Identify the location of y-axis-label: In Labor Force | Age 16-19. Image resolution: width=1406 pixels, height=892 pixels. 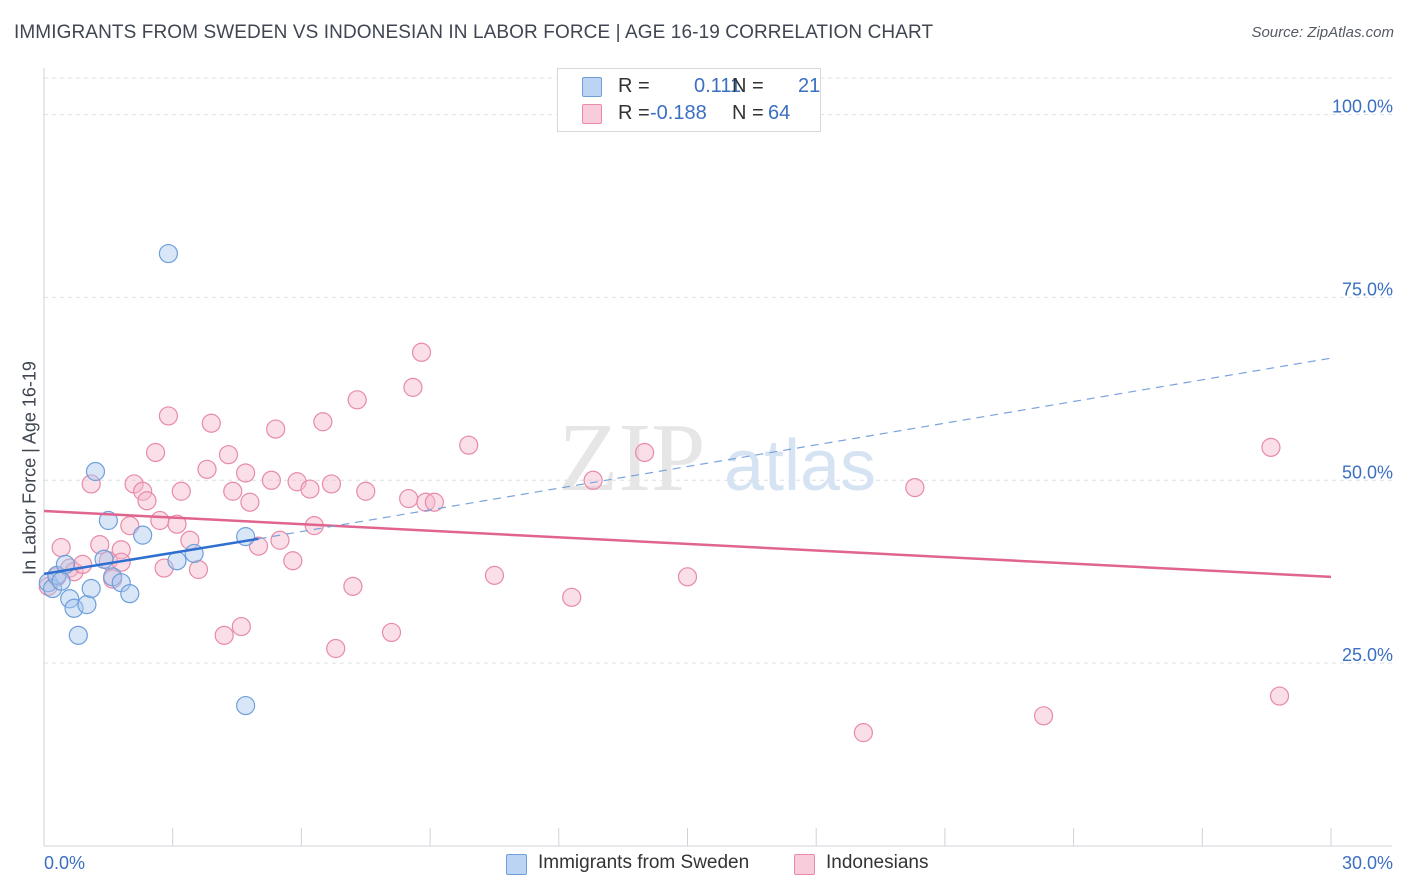
(29, 468).